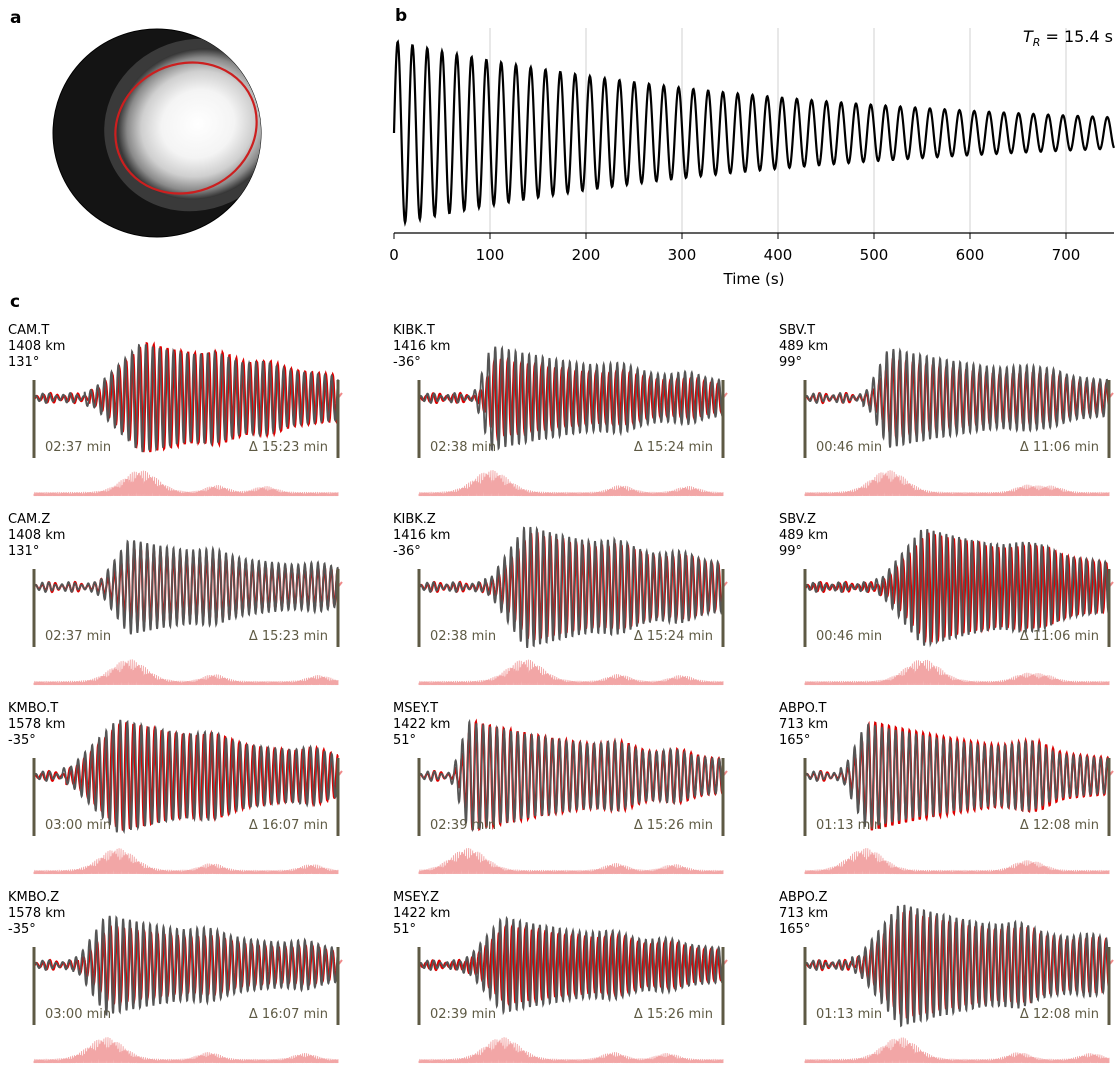 Image resolution: width=1120 pixels, height=1070 pixels. I want to click on station-label: MSEY.T 1422 km 51°, so click(421, 725).